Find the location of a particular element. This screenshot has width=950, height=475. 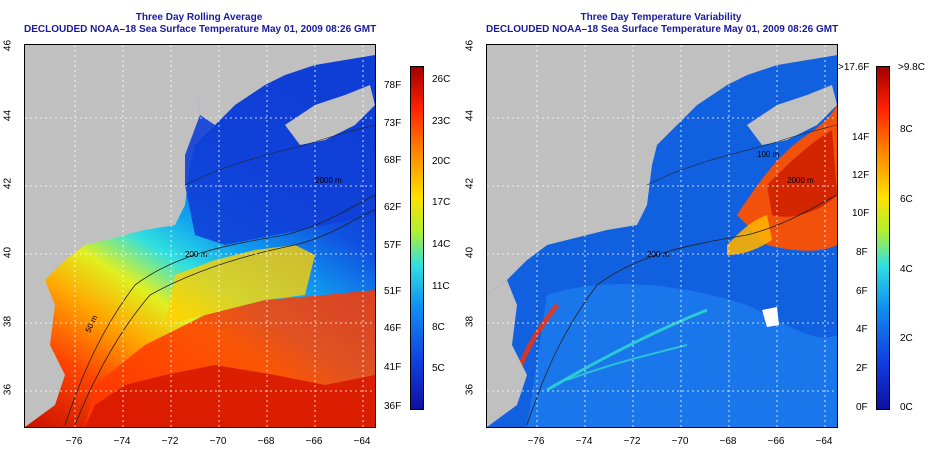

right-cb-f-2: 2F is located at coordinates (862, 368).